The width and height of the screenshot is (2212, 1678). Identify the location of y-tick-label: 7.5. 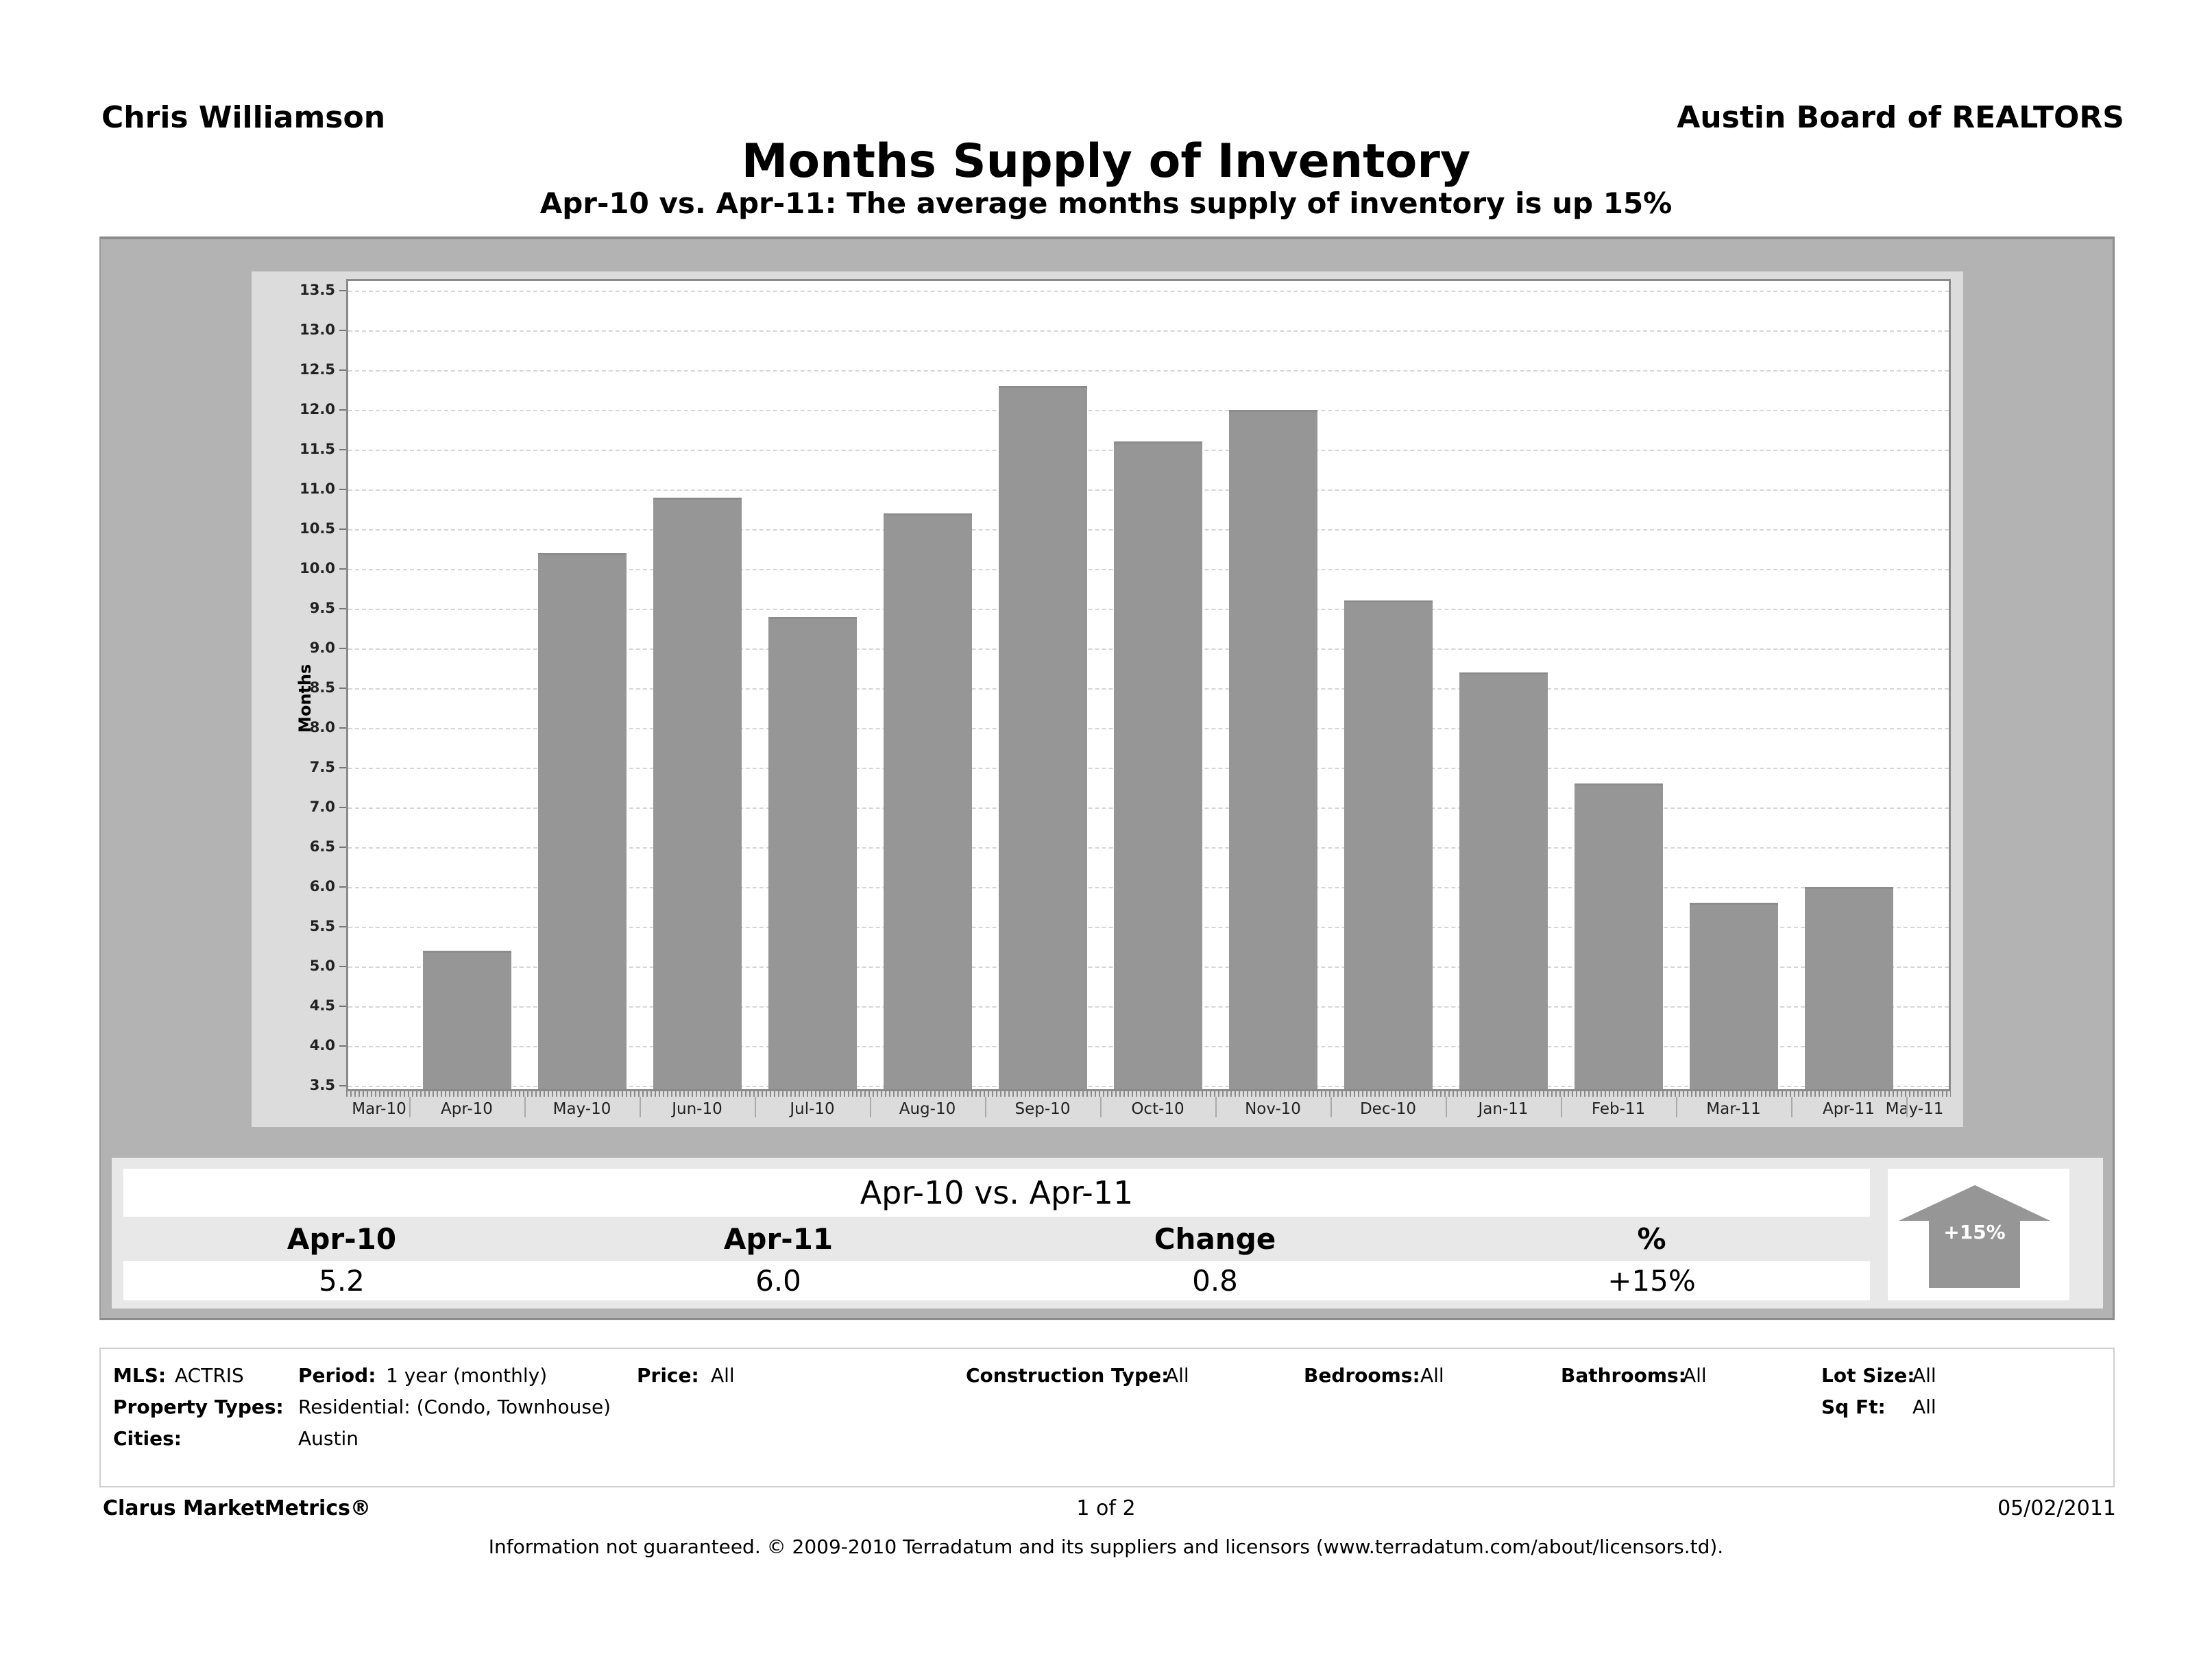
(322, 767).